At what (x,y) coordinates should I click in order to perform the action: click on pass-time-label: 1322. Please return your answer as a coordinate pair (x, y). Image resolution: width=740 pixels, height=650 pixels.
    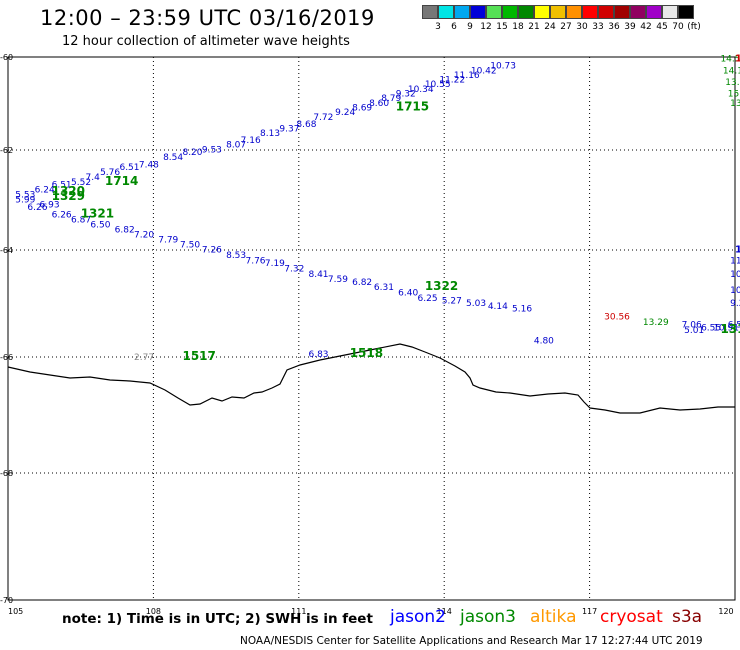
    Looking at the image, I should click on (441, 286).